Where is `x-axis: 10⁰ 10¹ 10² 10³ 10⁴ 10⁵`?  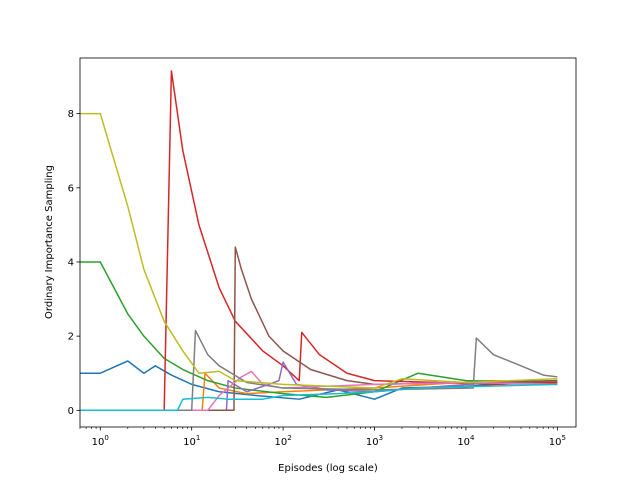
x-axis: 10⁰ 10¹ 10² 10³ 10⁴ 10⁵ is located at coordinates (322, 437).